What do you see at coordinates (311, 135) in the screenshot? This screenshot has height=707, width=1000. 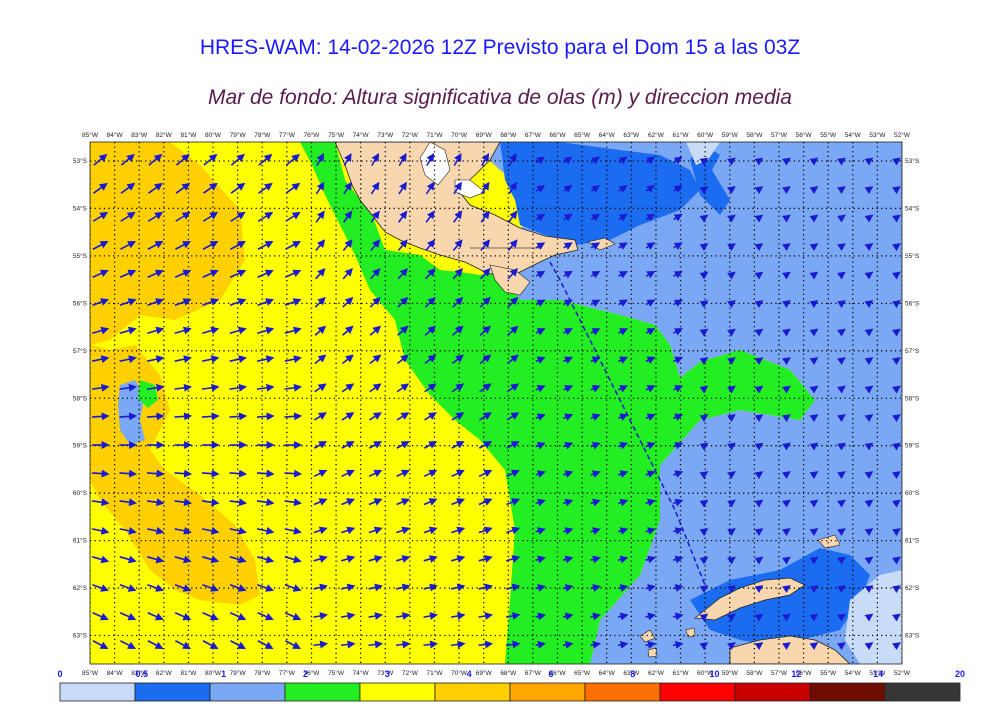 I see `lon-label-top: 76°W` at bounding box center [311, 135].